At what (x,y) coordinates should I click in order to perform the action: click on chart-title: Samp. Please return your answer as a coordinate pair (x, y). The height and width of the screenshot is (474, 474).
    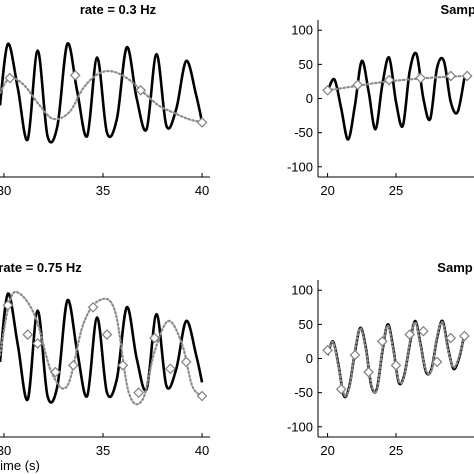
    Looking at the image, I should click on (454, 267).